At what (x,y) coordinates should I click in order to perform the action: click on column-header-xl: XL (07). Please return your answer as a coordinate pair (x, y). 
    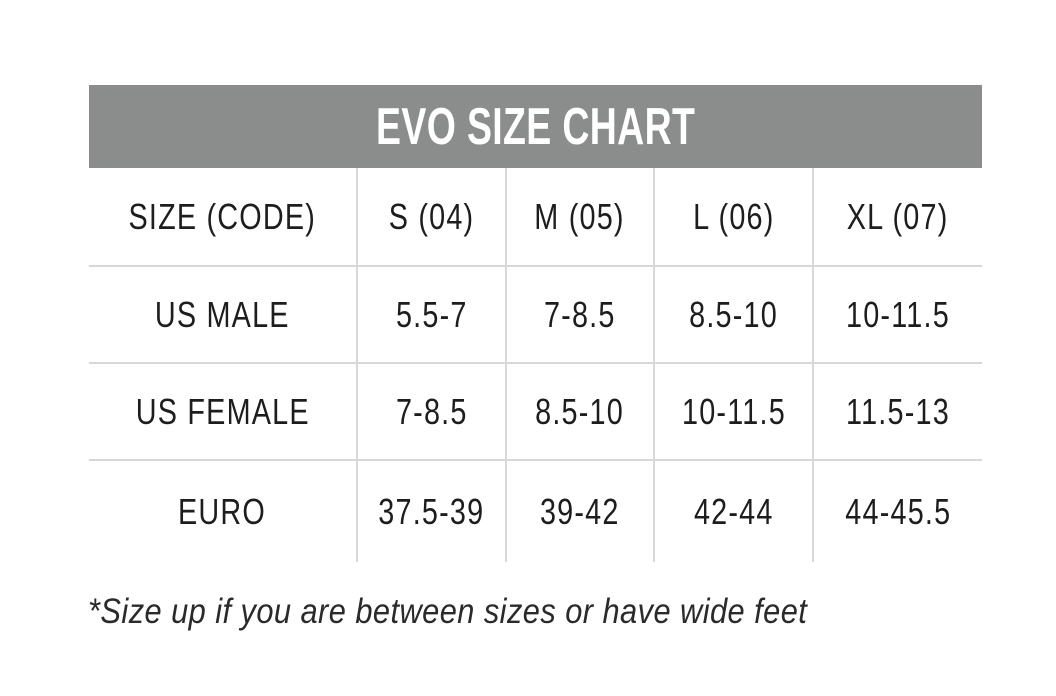
    Looking at the image, I should click on (898, 217).